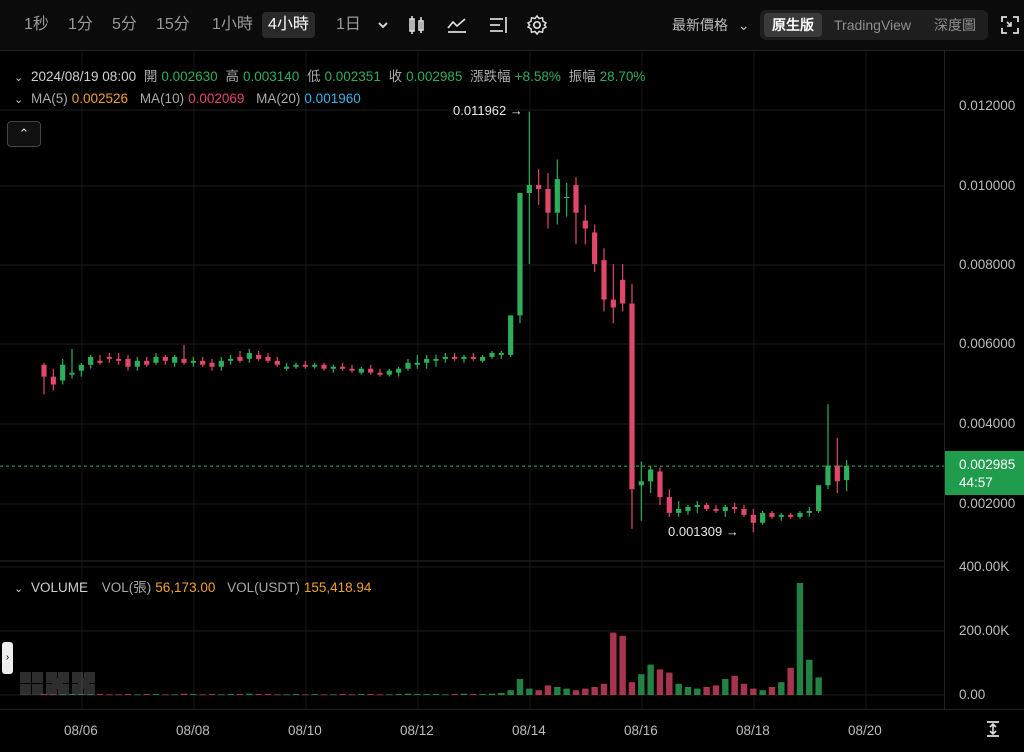  What do you see at coordinates (622, 76) in the screenshot?
I see `legend-amp-value: 28.70%` at bounding box center [622, 76].